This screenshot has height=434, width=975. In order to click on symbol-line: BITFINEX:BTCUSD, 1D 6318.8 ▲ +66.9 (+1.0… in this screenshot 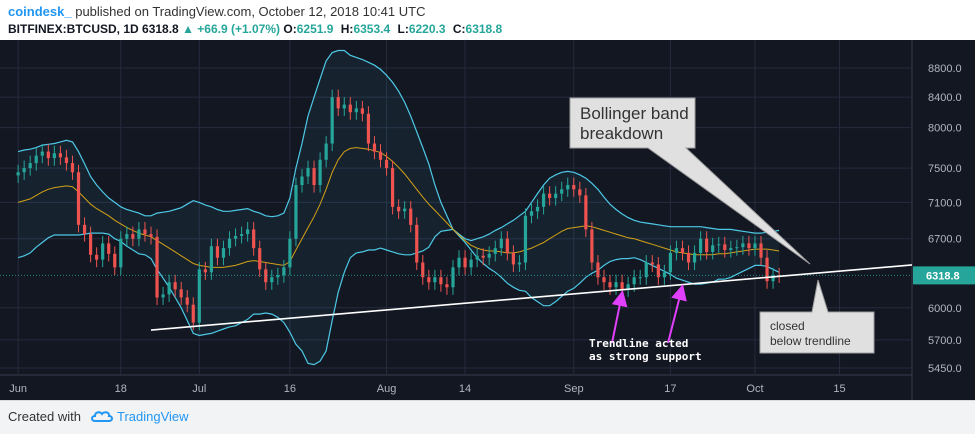, I will do `click(257, 29)`.